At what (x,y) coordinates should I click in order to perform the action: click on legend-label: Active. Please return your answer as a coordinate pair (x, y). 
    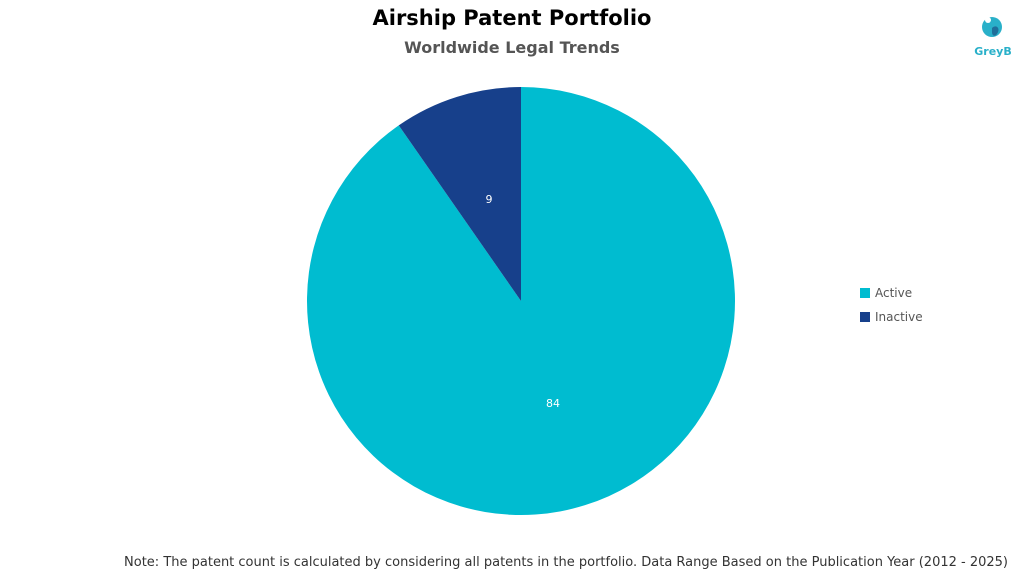
    Looking at the image, I should click on (894, 293).